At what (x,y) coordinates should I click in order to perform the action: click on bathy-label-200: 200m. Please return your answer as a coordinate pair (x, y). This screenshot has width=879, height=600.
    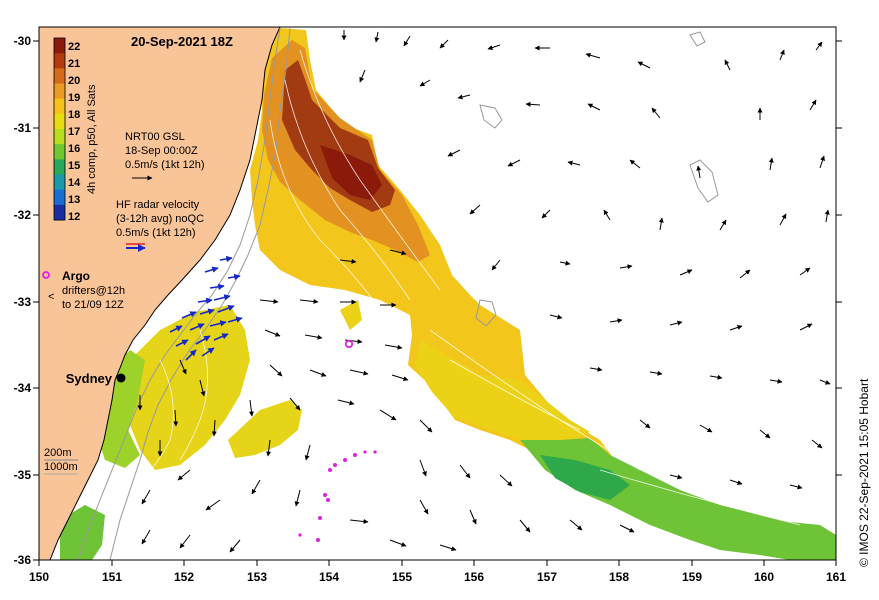
    Looking at the image, I should click on (58, 453).